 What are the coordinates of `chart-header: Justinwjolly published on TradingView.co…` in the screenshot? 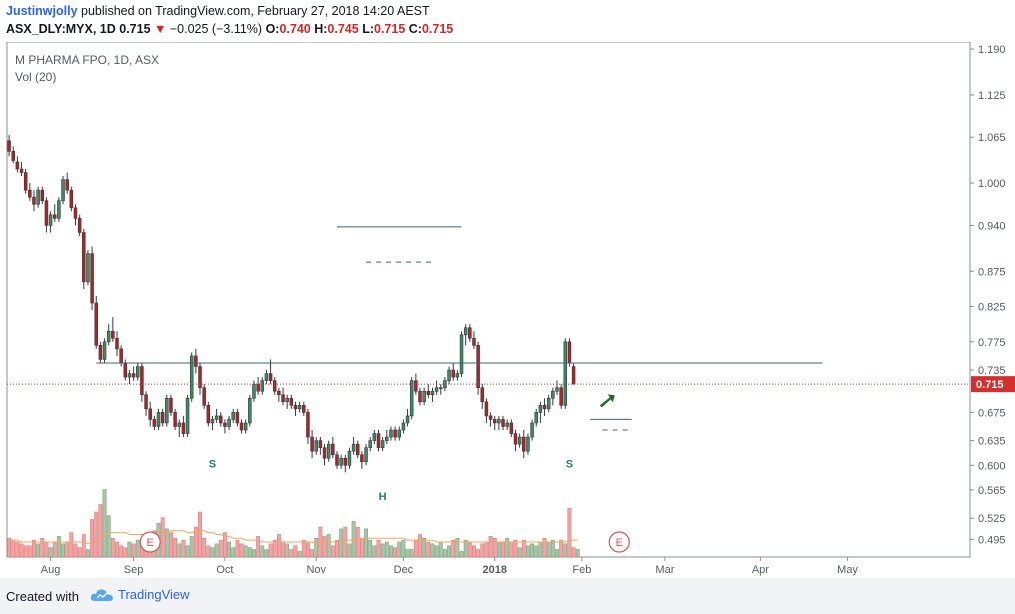 It's located at (507, 20).